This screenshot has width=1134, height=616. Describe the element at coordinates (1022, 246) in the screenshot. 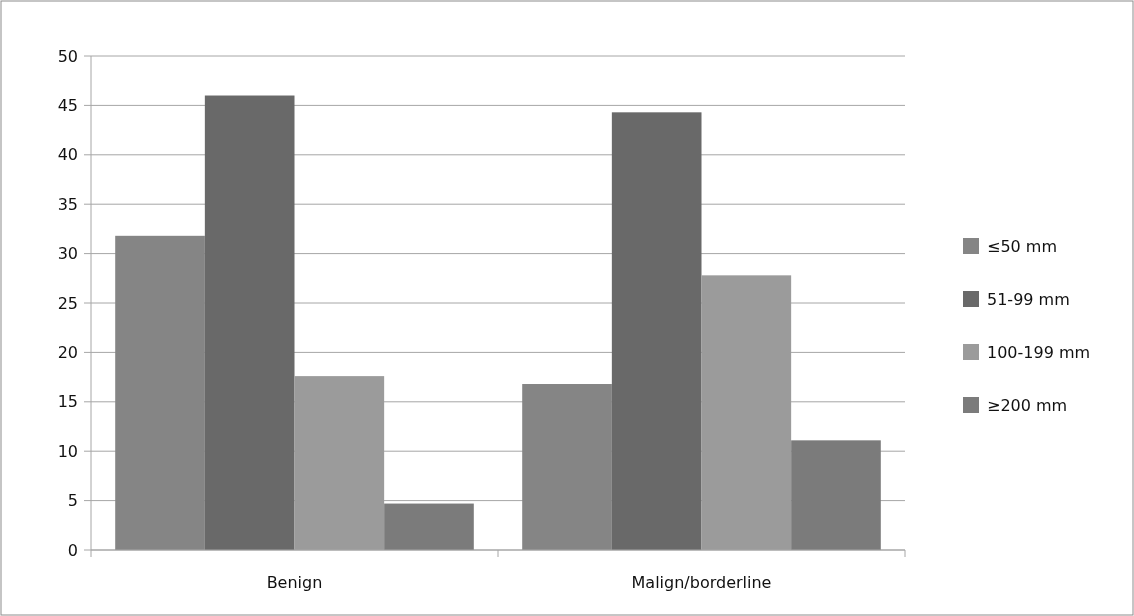

I see `legend-label: ≤50 mm` at that location.